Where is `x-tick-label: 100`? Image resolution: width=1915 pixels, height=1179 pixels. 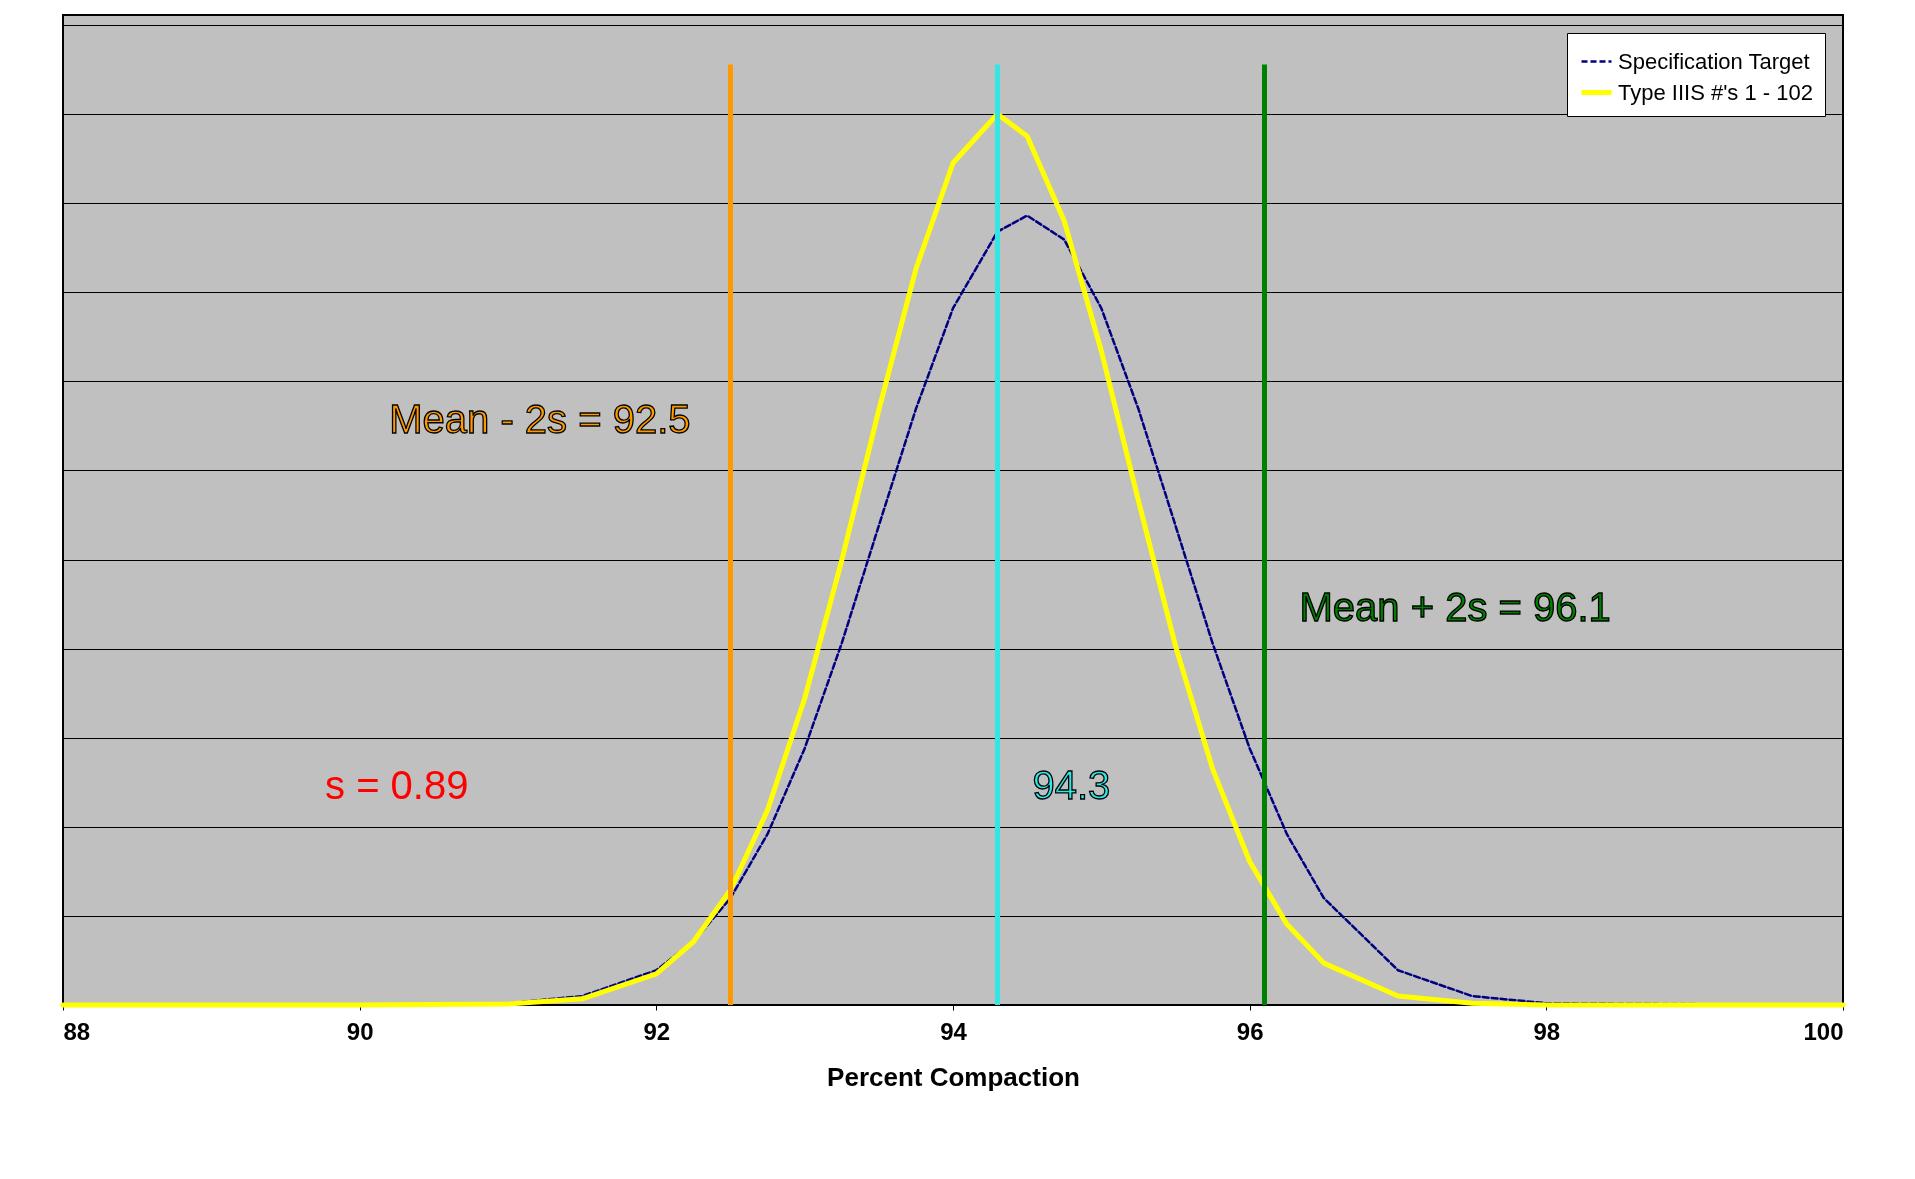
x-tick-label: 100 is located at coordinates (1823, 1031).